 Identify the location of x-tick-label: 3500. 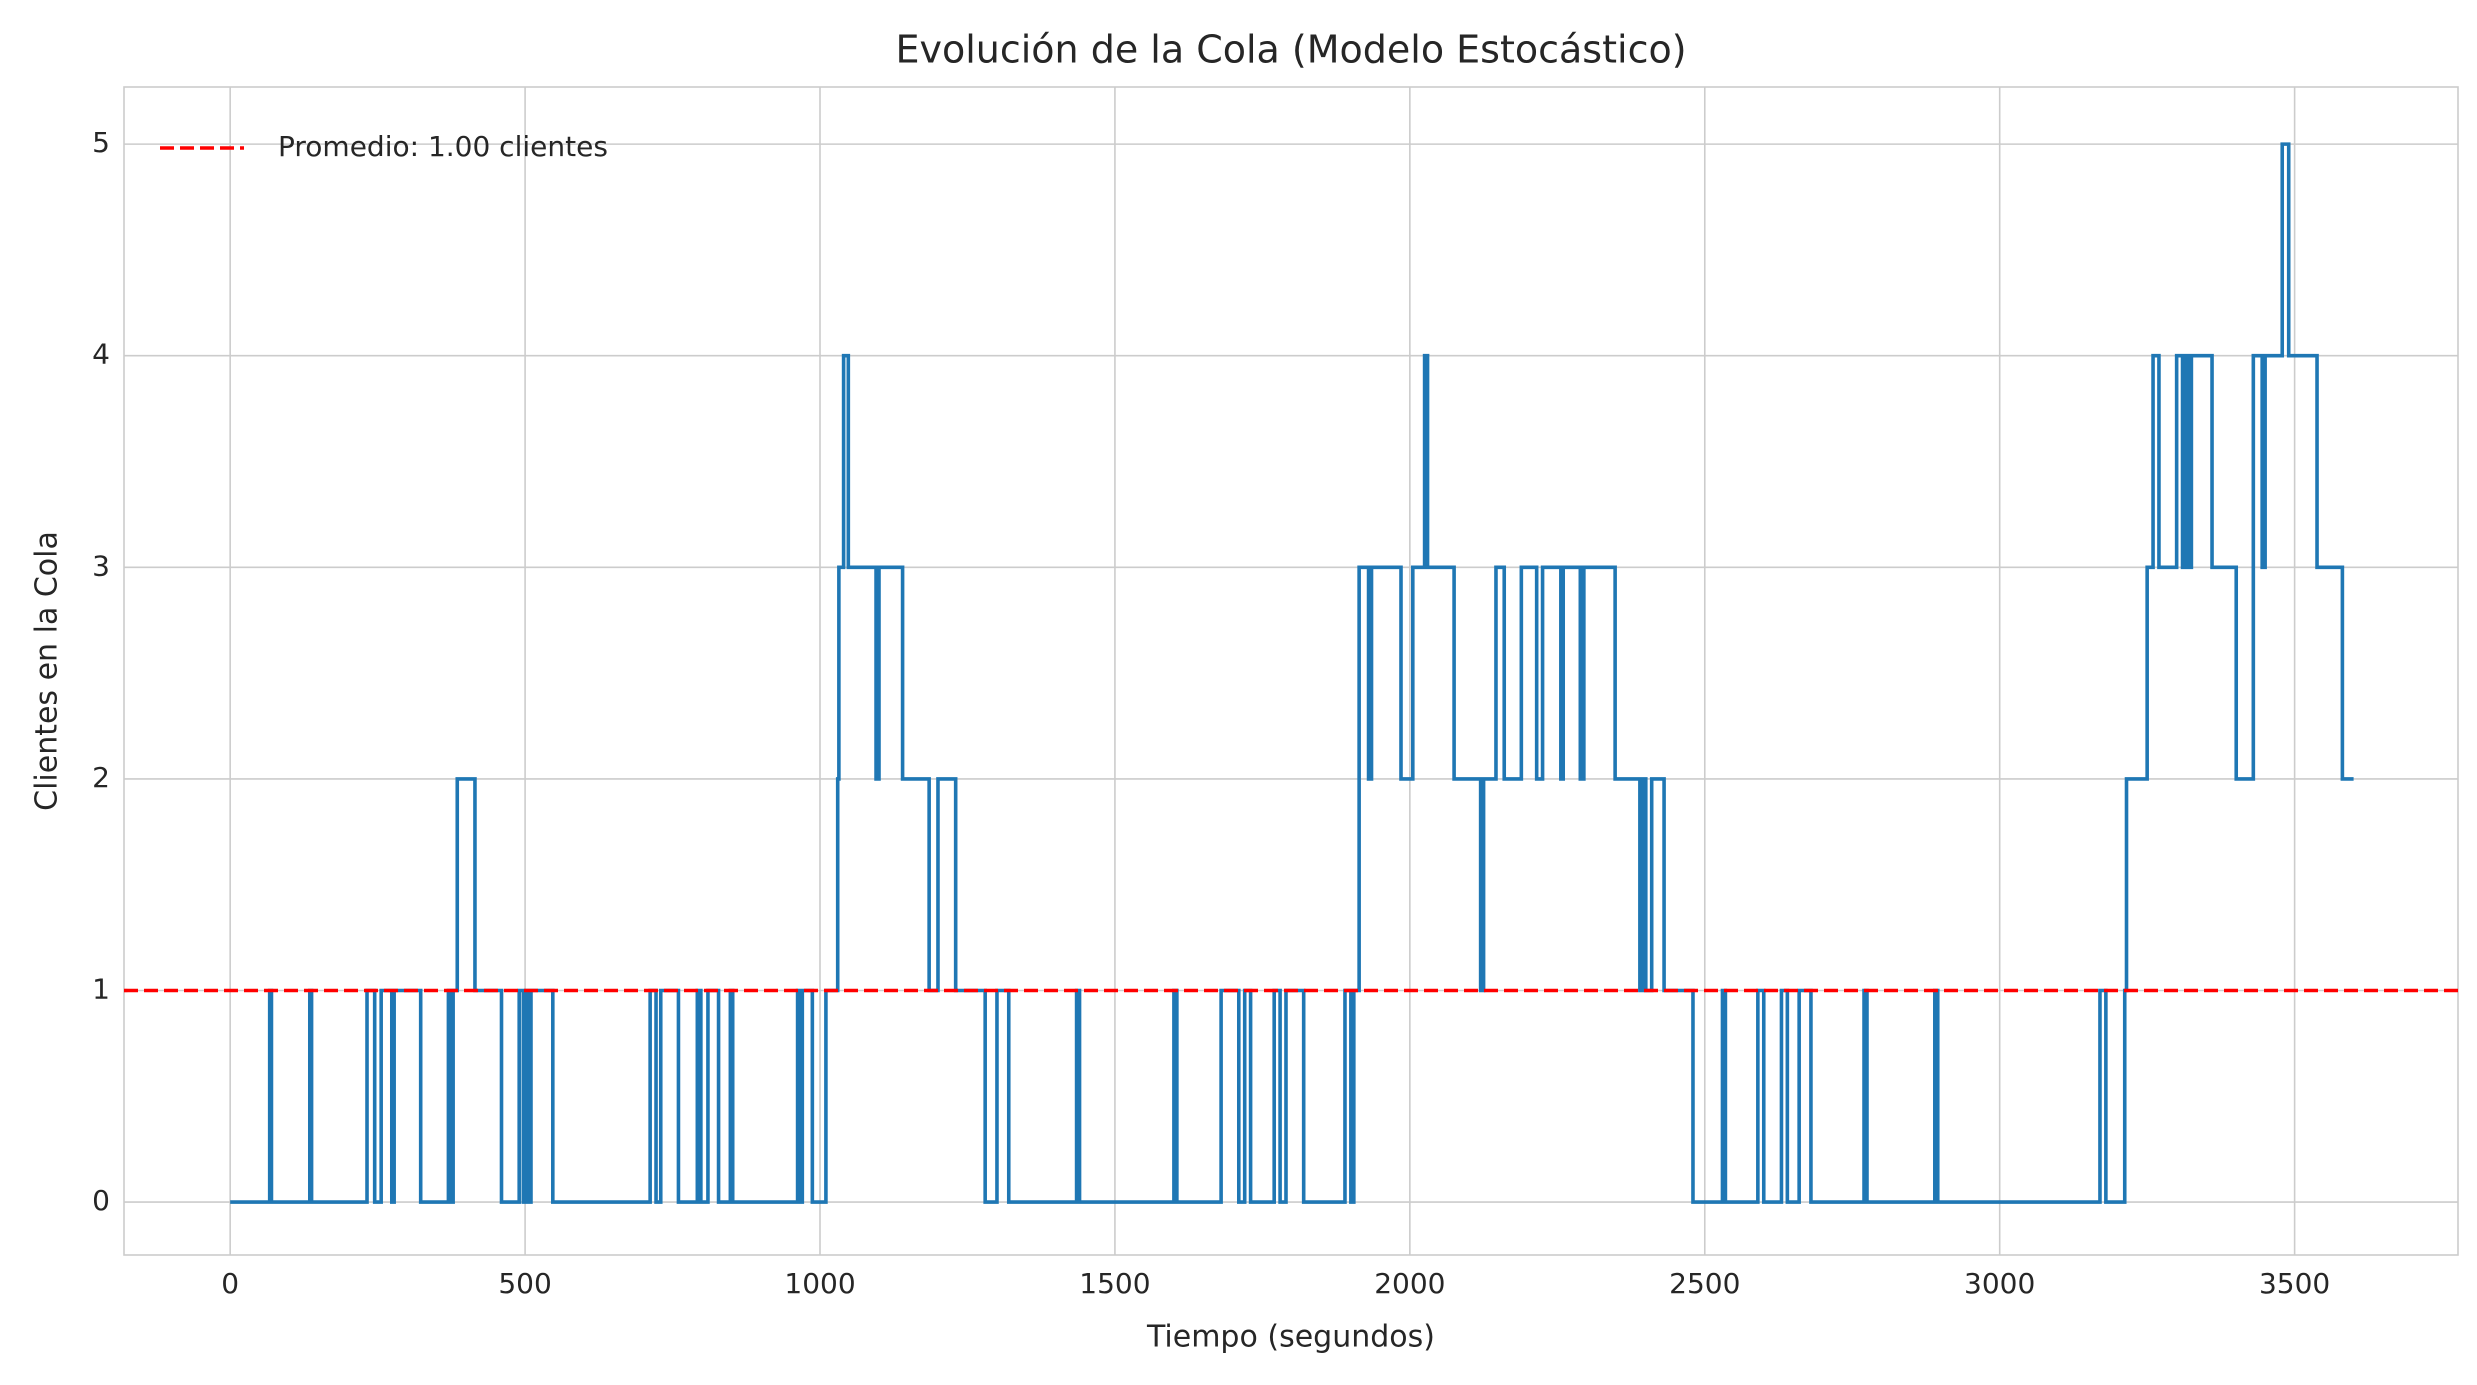
(2294, 1283).